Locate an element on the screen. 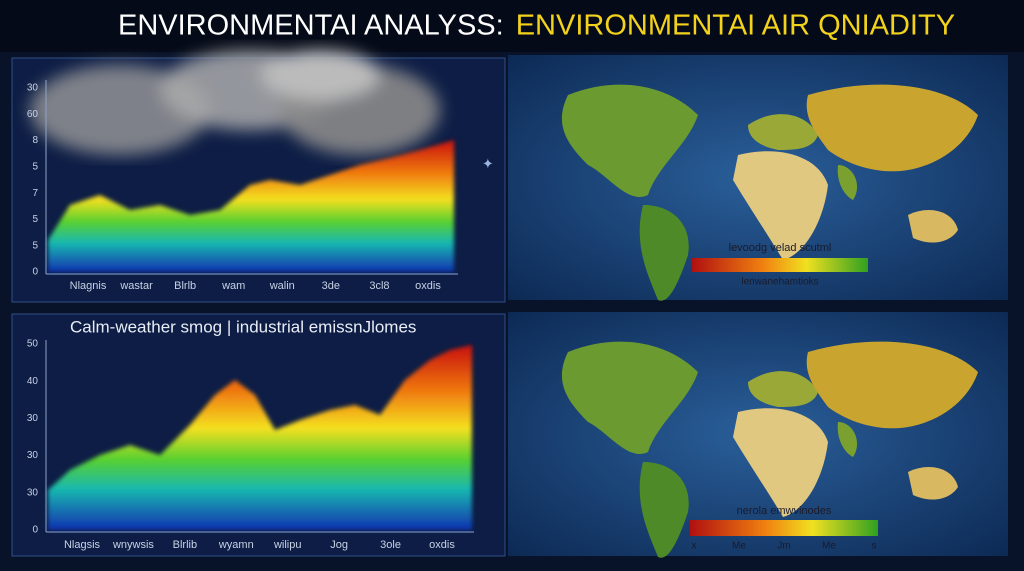  y-tick-label: 8 is located at coordinates (35, 140).